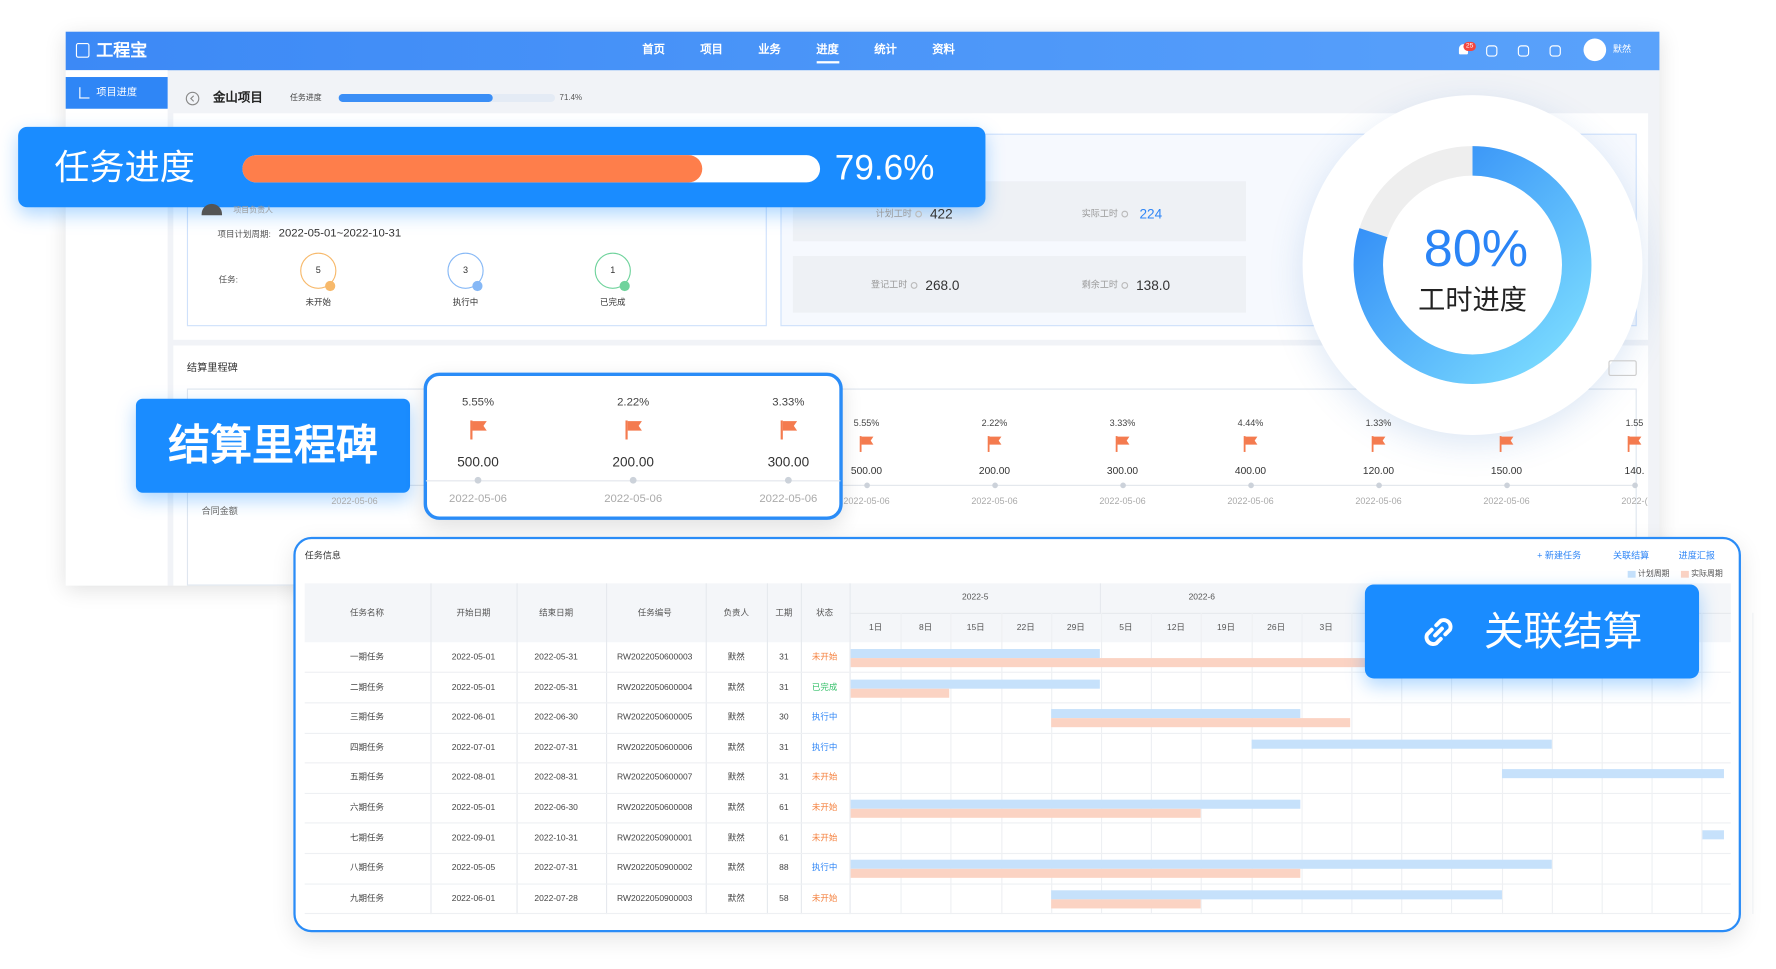 The width and height of the screenshot is (1776, 969). I want to click on table-cell: 2022-09-01, so click(473, 837).